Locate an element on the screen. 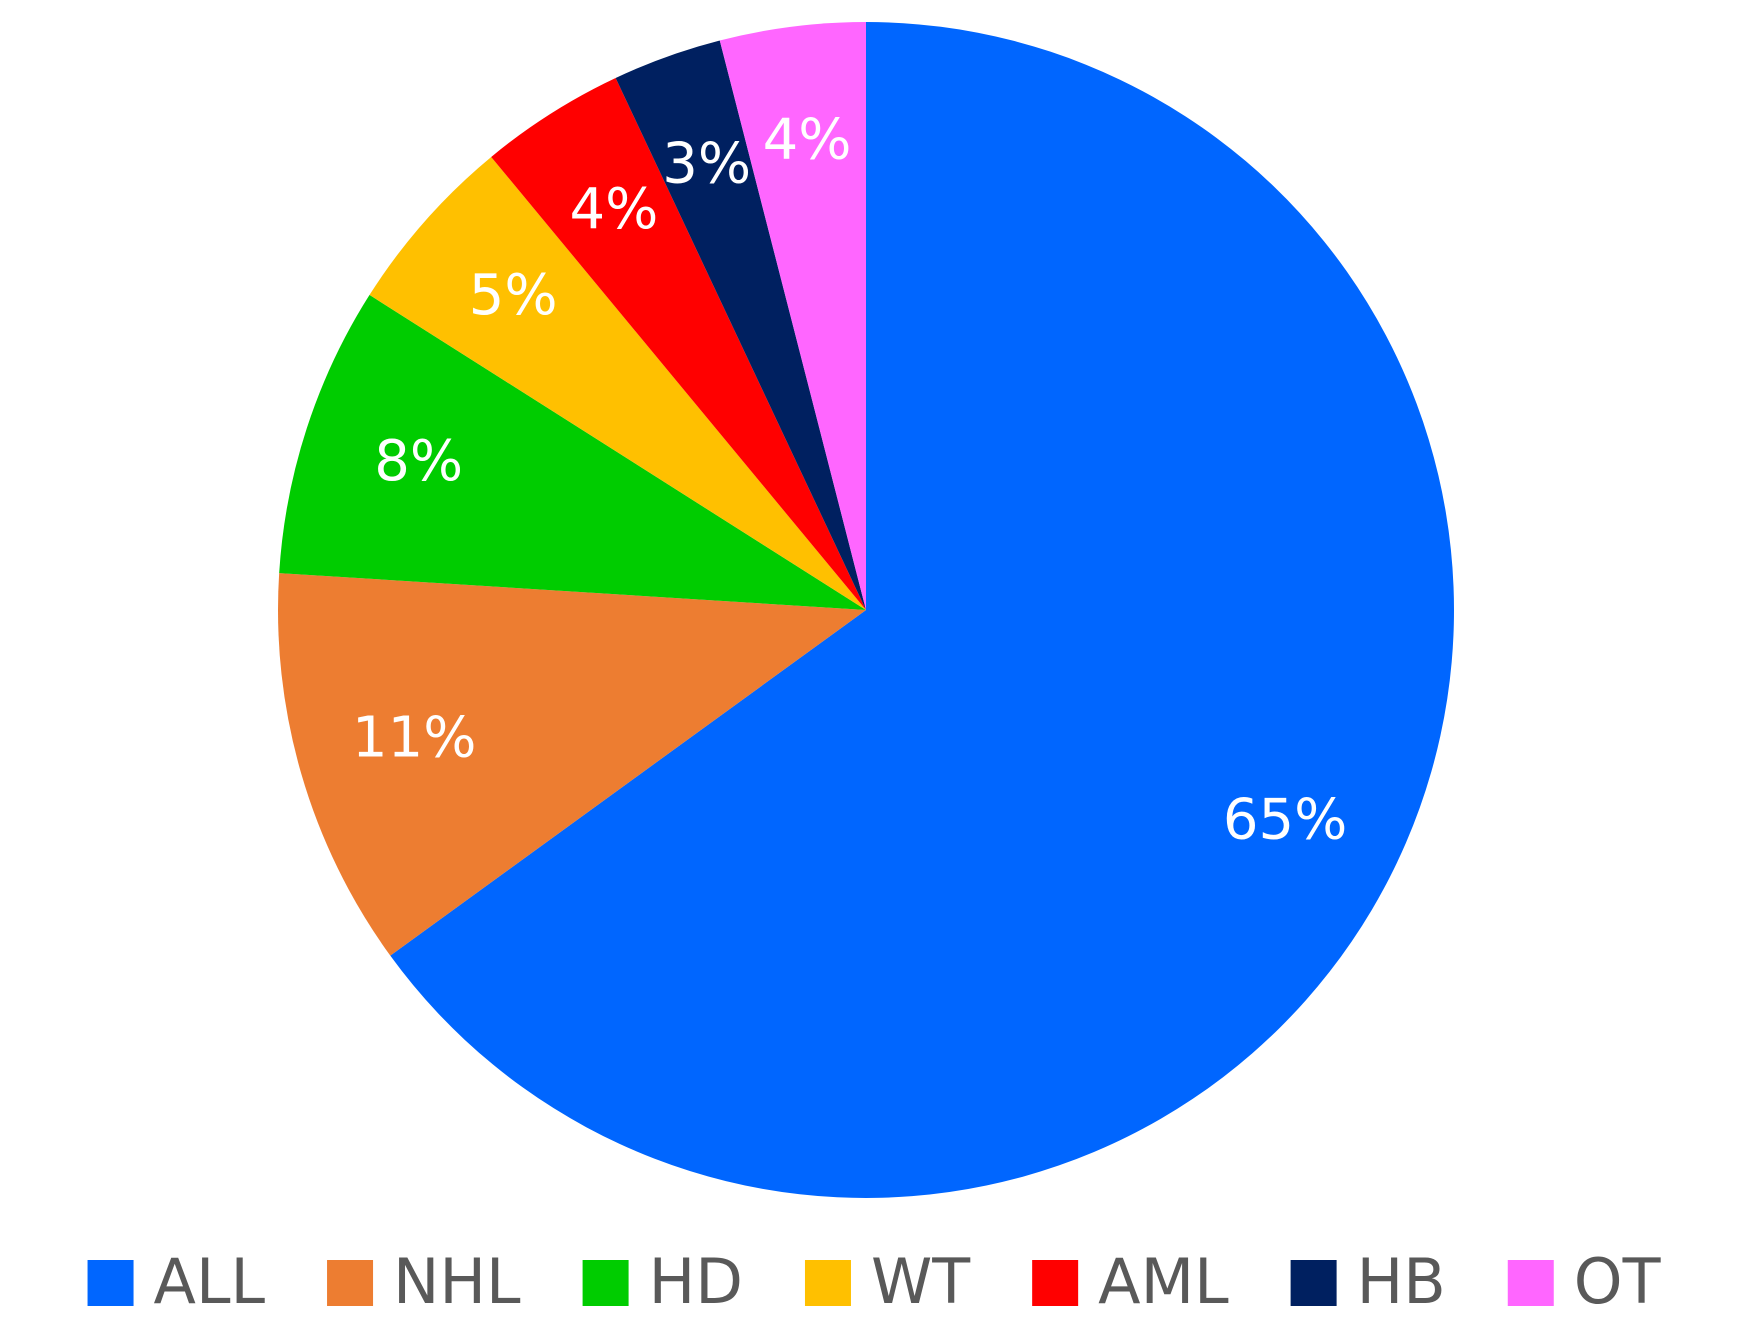  legend-label: OT is located at coordinates (1618, 1281).